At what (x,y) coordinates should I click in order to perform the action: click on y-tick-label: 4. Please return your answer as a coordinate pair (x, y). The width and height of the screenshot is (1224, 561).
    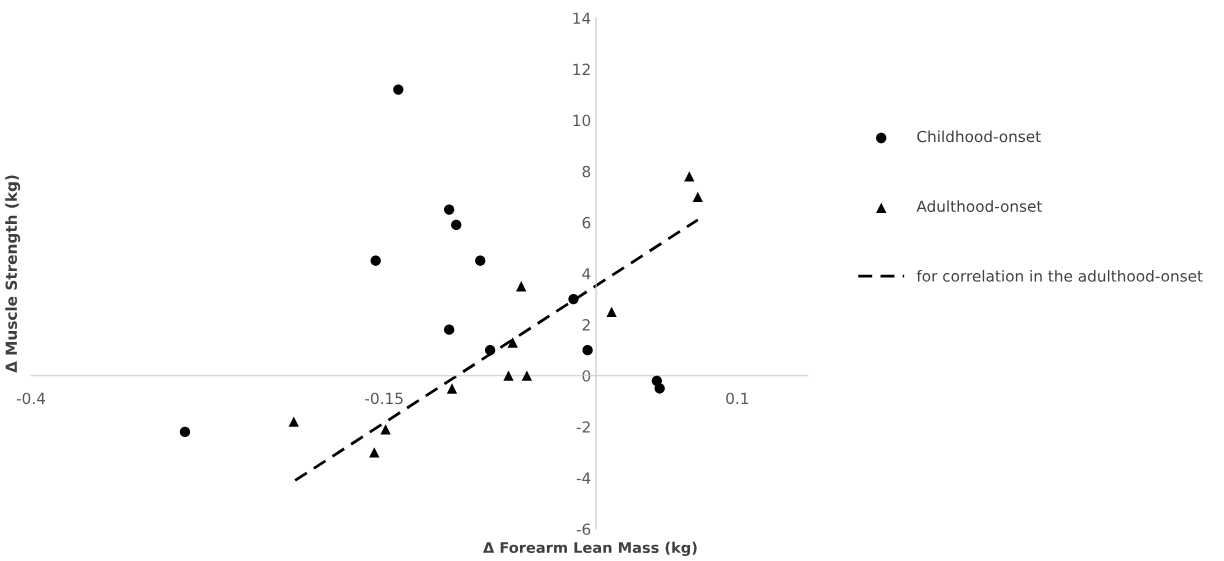
    Looking at the image, I should click on (586, 274).